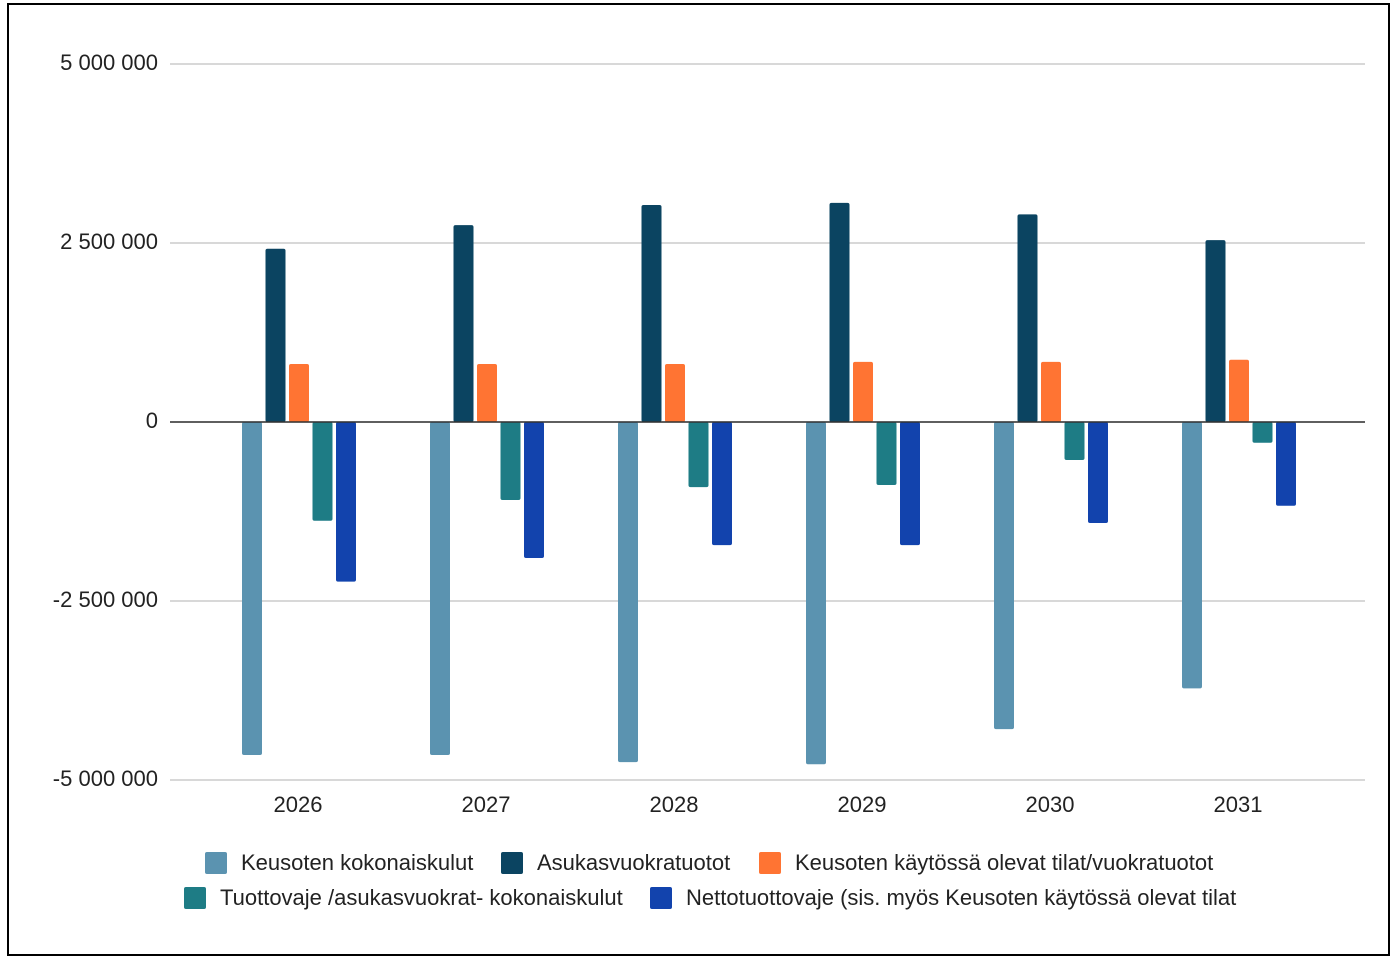 This screenshot has height=957, width=1391. Describe the element at coordinates (486, 804) in the screenshot. I see `x-tick-label: 2027` at that location.